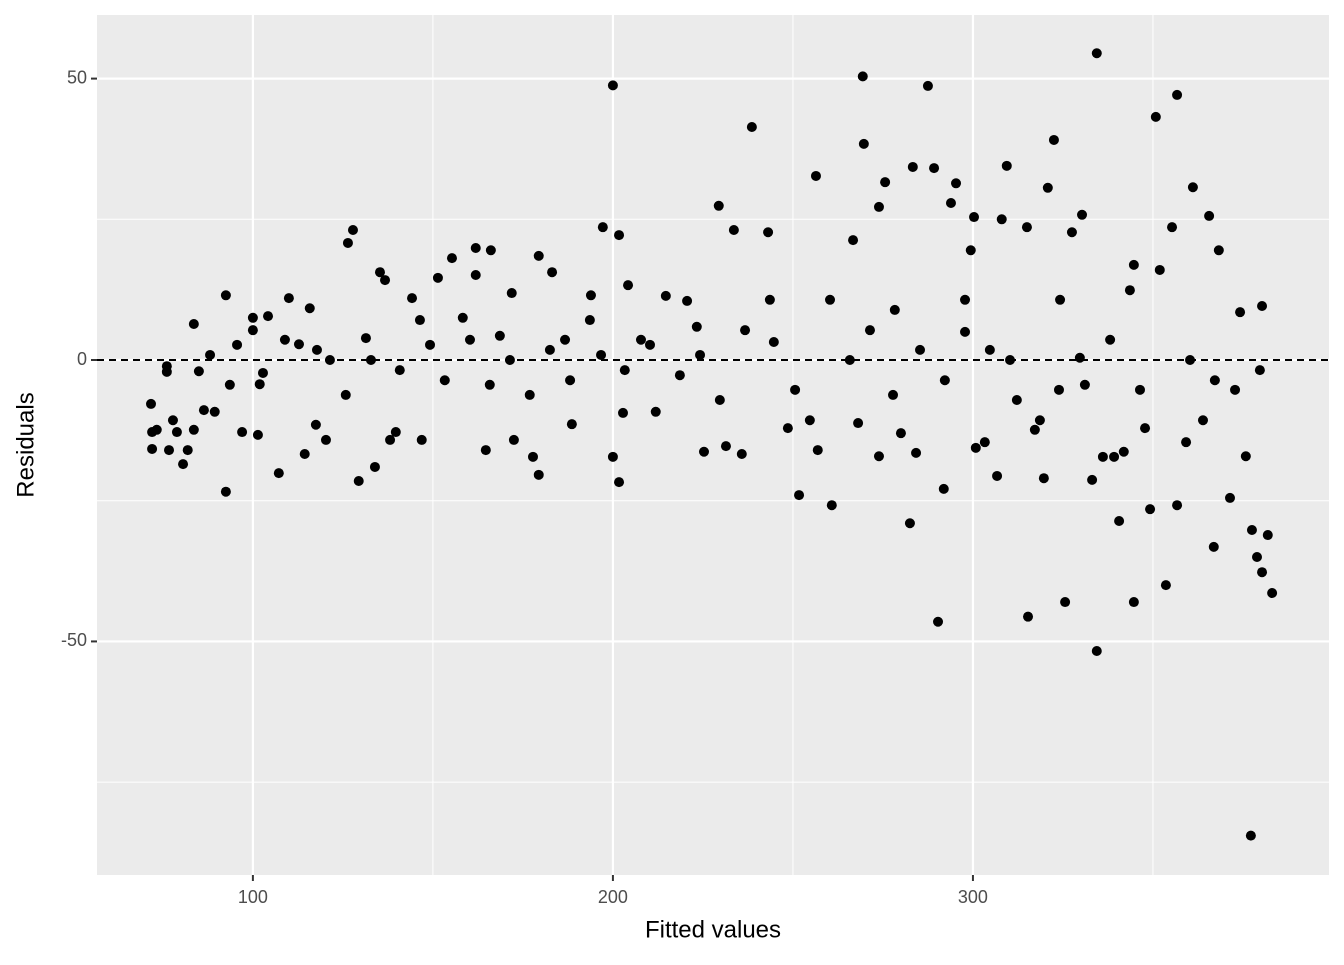  What do you see at coordinates (74, 640) in the screenshot?
I see `y-tick-label: -50` at bounding box center [74, 640].